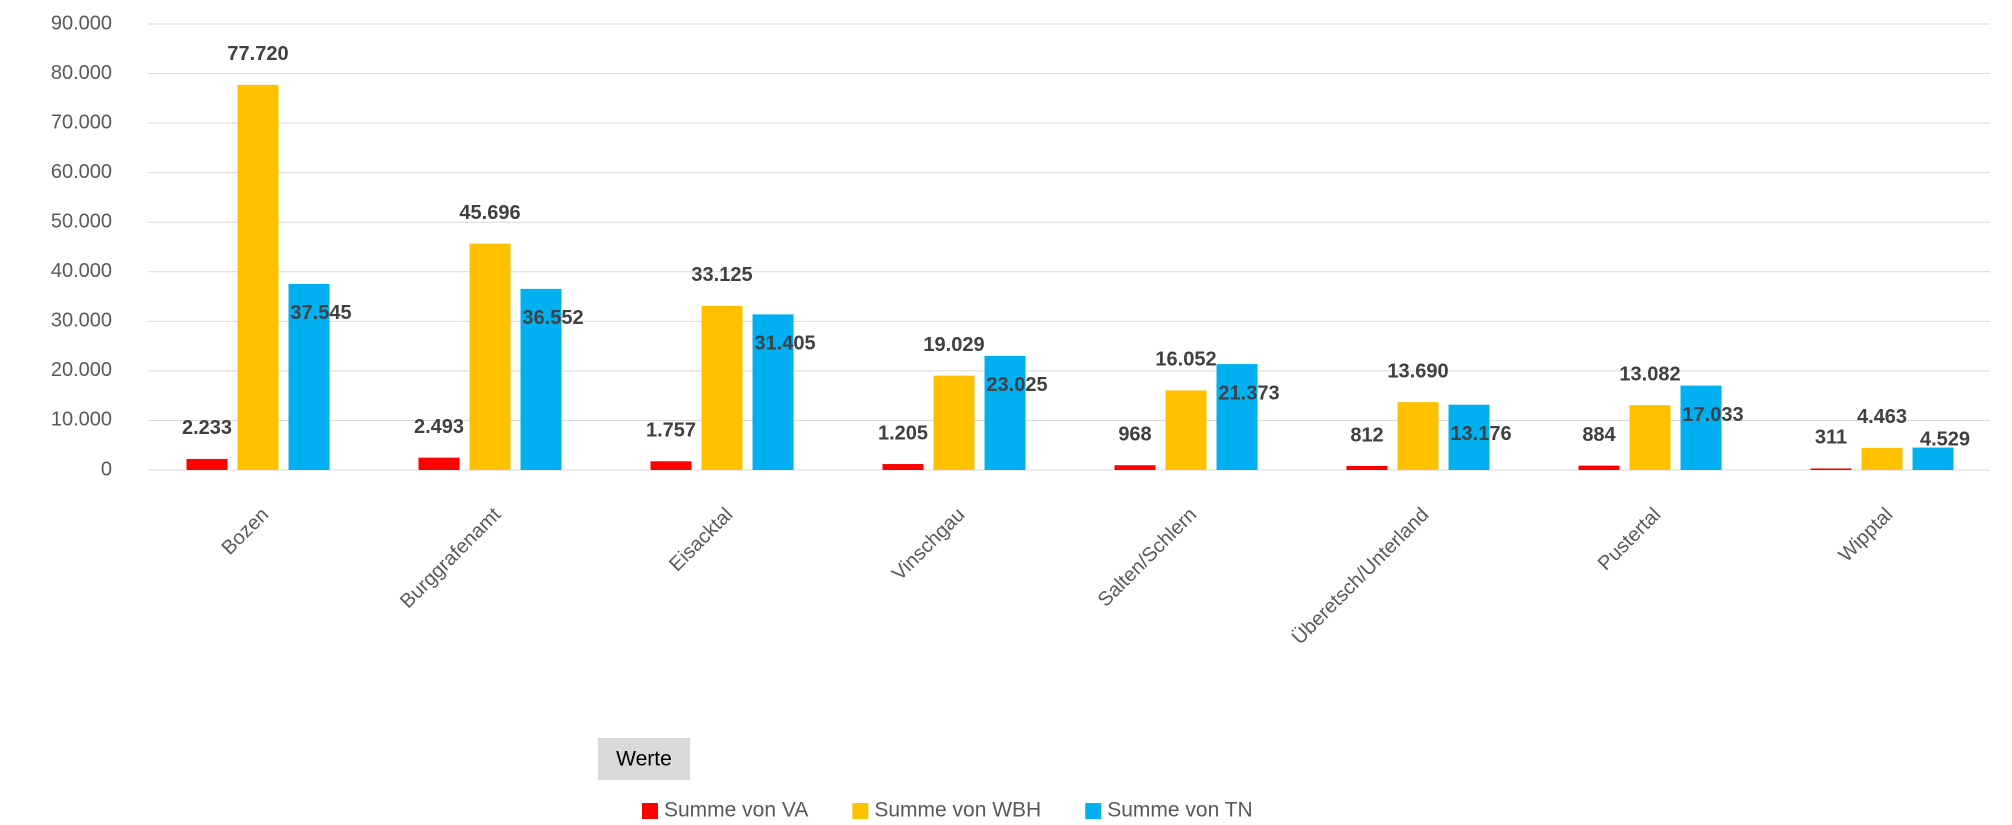 This screenshot has height=825, width=2012. I want to click on value-label: 884, so click(1599, 435).